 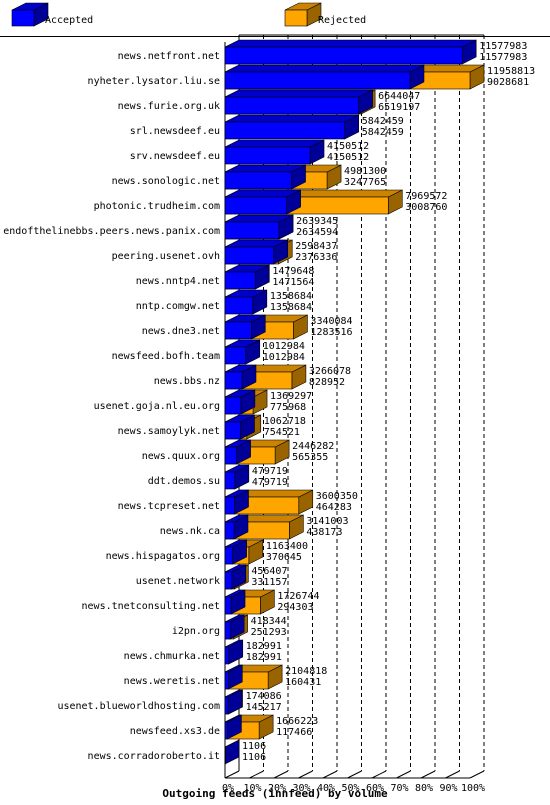 I want to click on accepted-value-label: 565355, so click(x=310, y=457).